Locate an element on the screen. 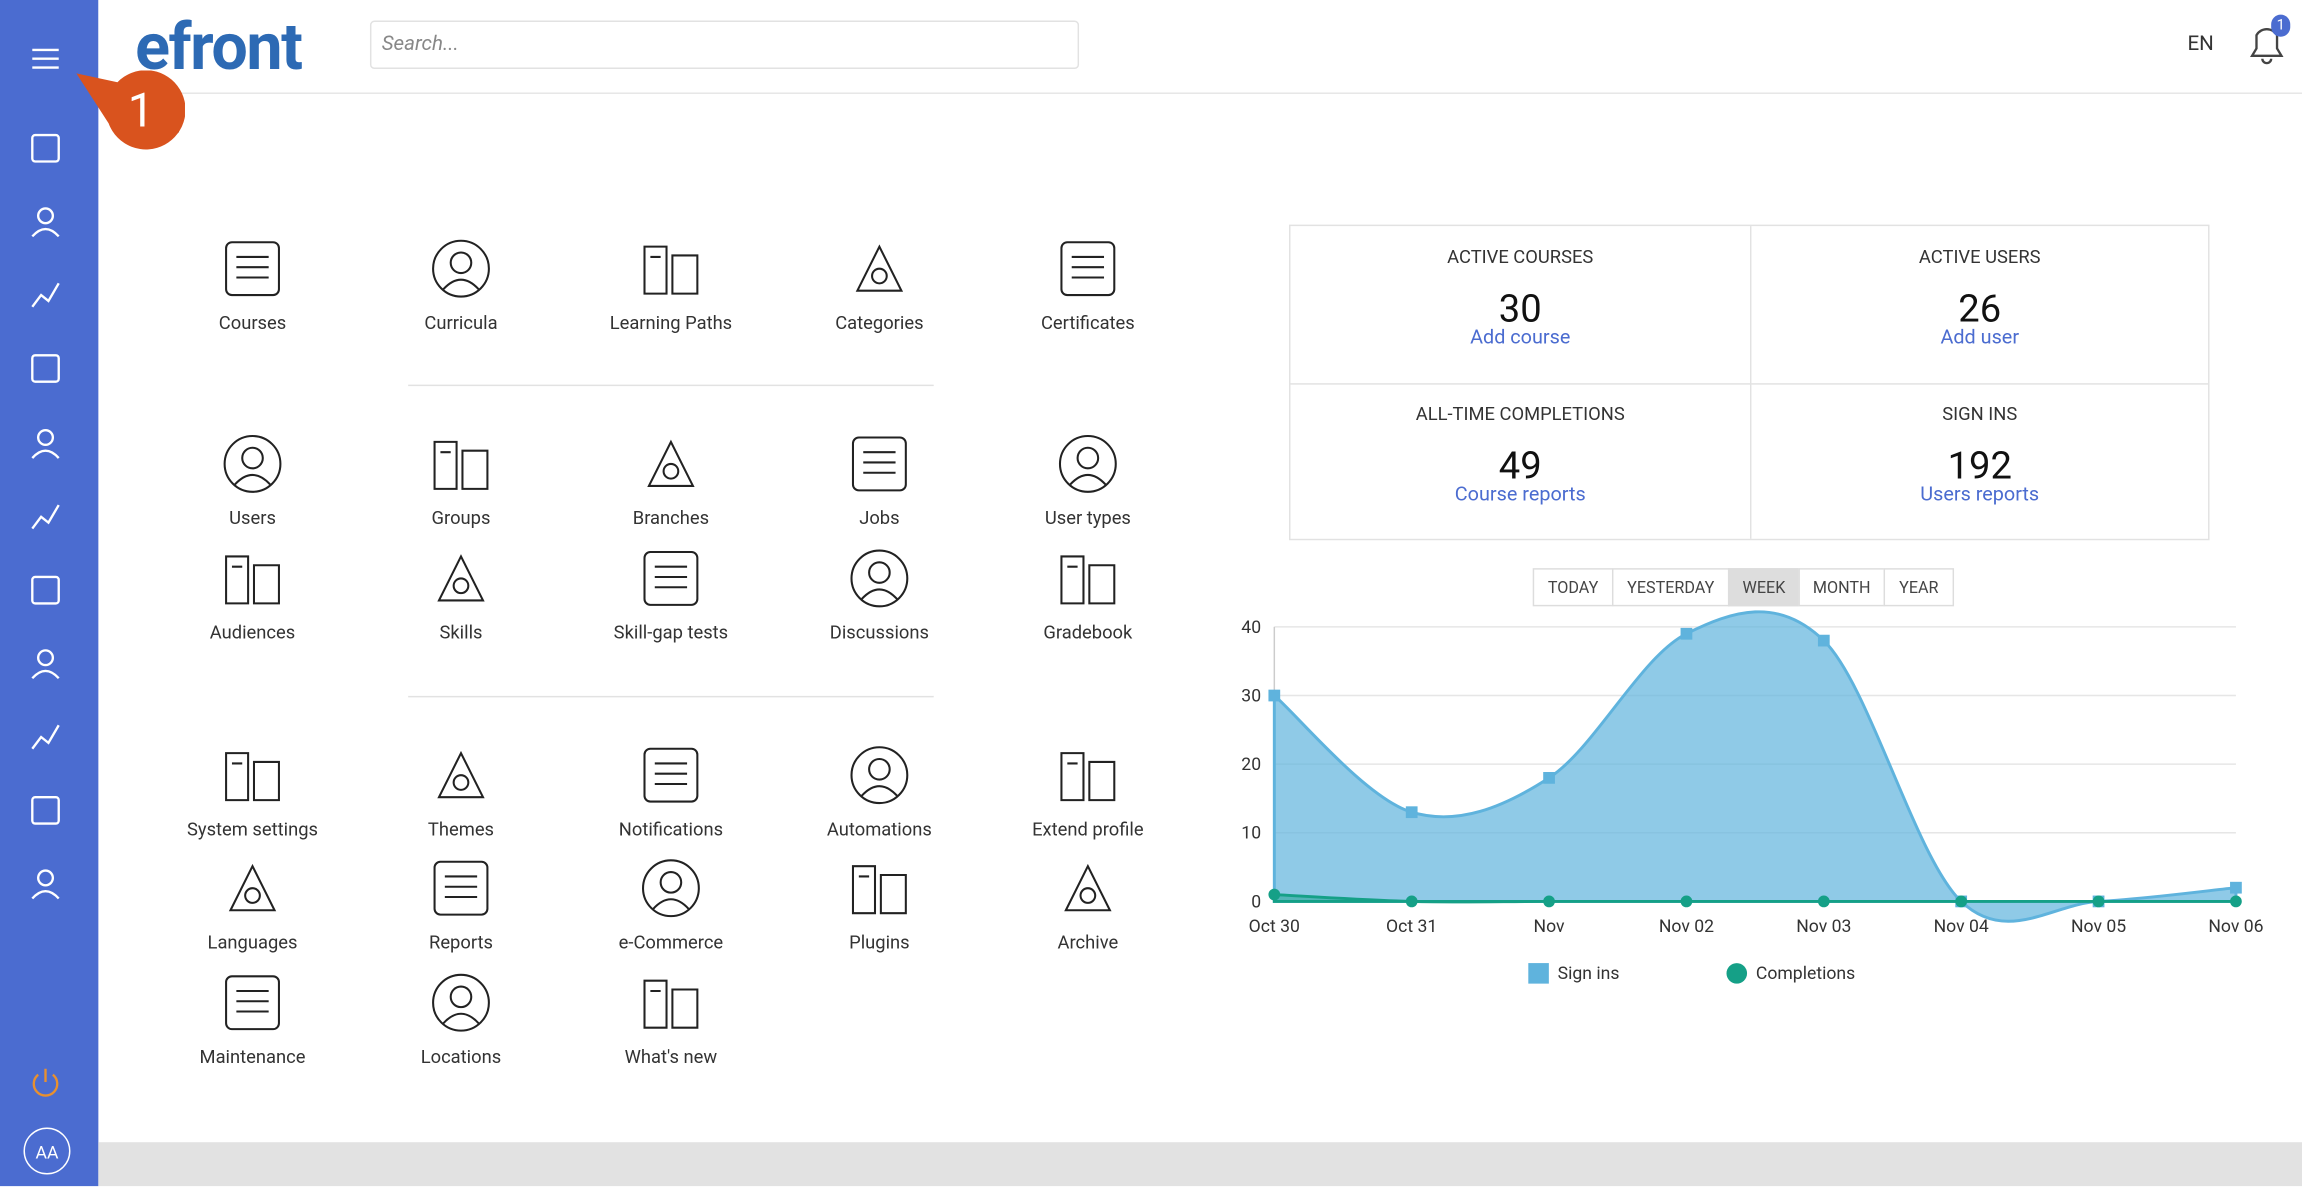  menu-label: Learning Paths is located at coordinates (671, 323).